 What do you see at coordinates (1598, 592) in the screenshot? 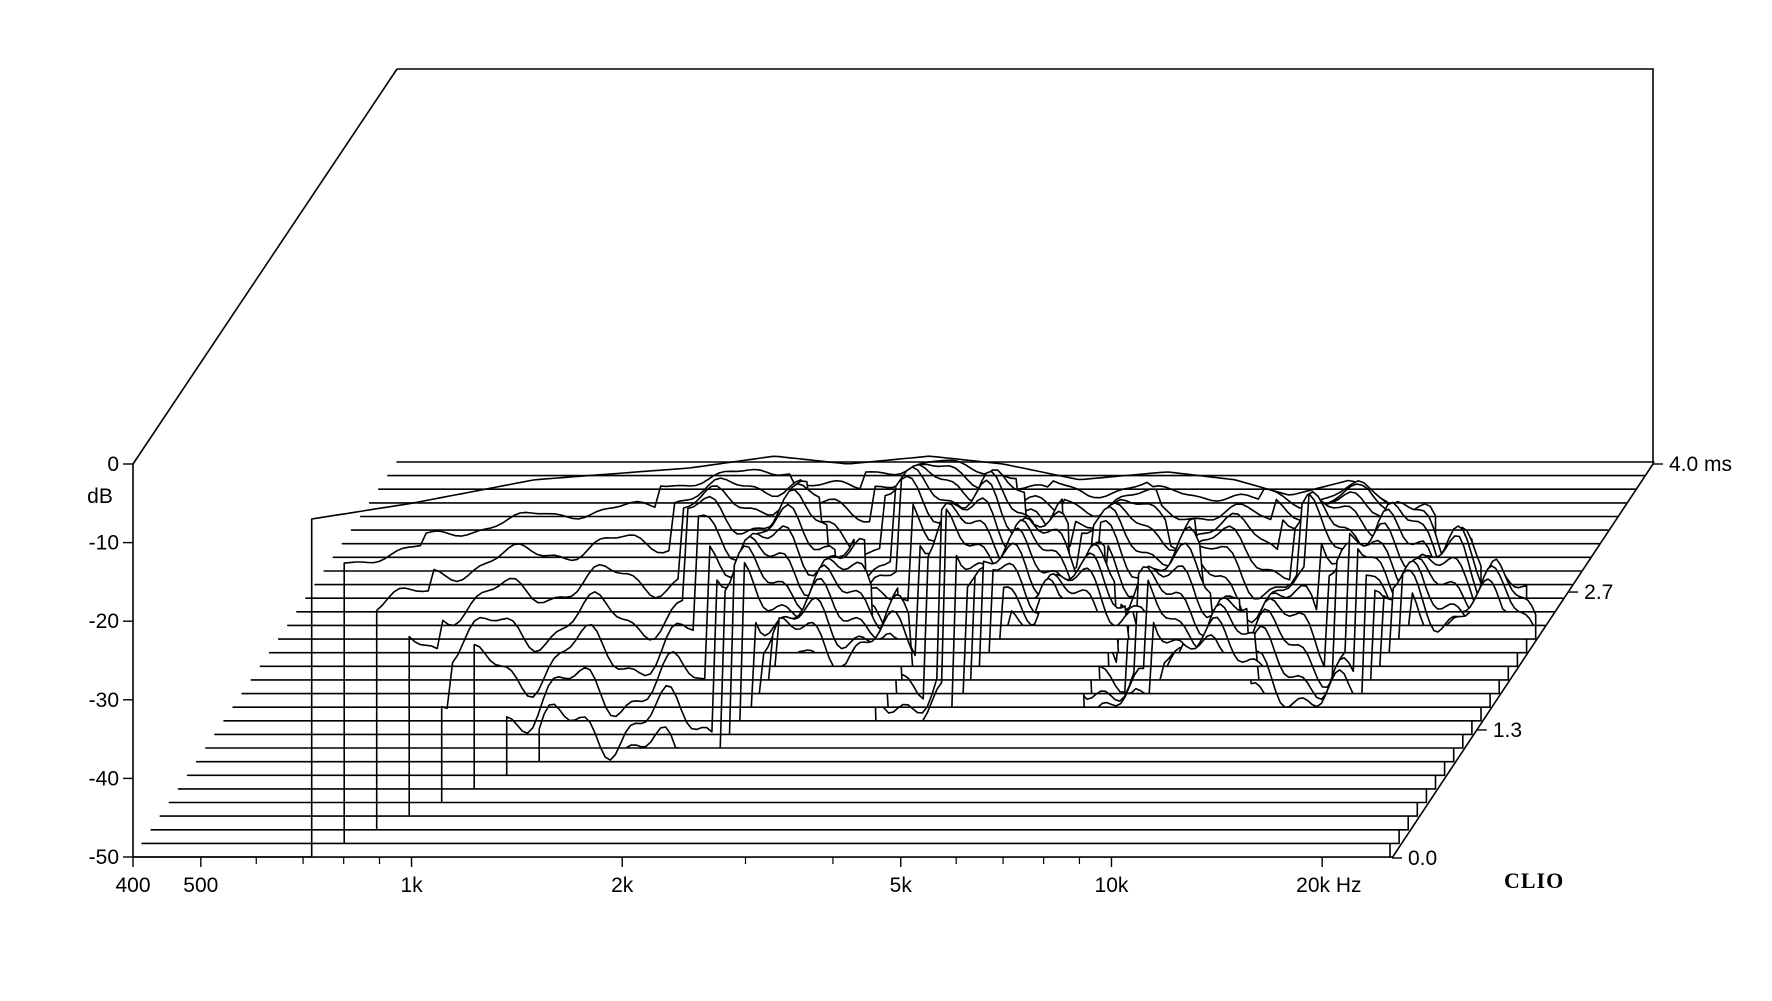
I see `time-tick-label: 2.7` at bounding box center [1598, 592].